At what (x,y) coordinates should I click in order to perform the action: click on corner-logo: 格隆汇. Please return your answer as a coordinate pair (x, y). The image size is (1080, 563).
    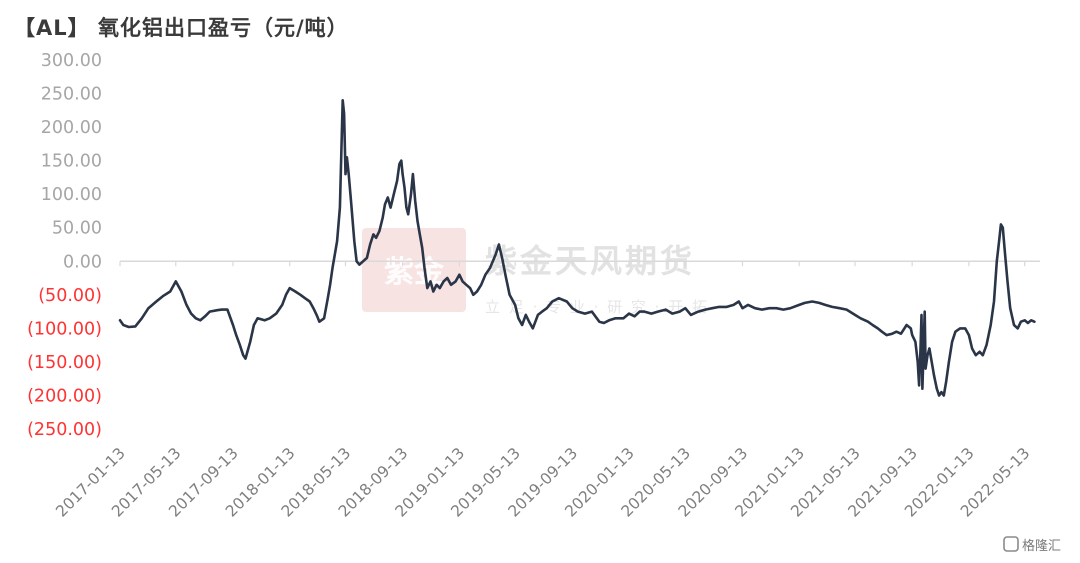
    Looking at the image, I should click on (1032, 545).